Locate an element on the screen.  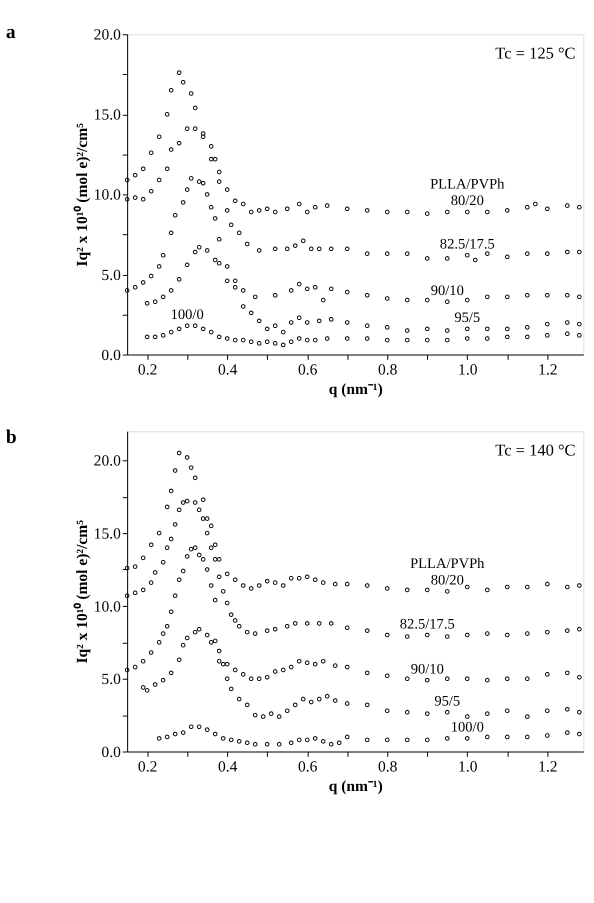
x-axis-title: q (nm⁻¹) is located at coordinates (355, 389).